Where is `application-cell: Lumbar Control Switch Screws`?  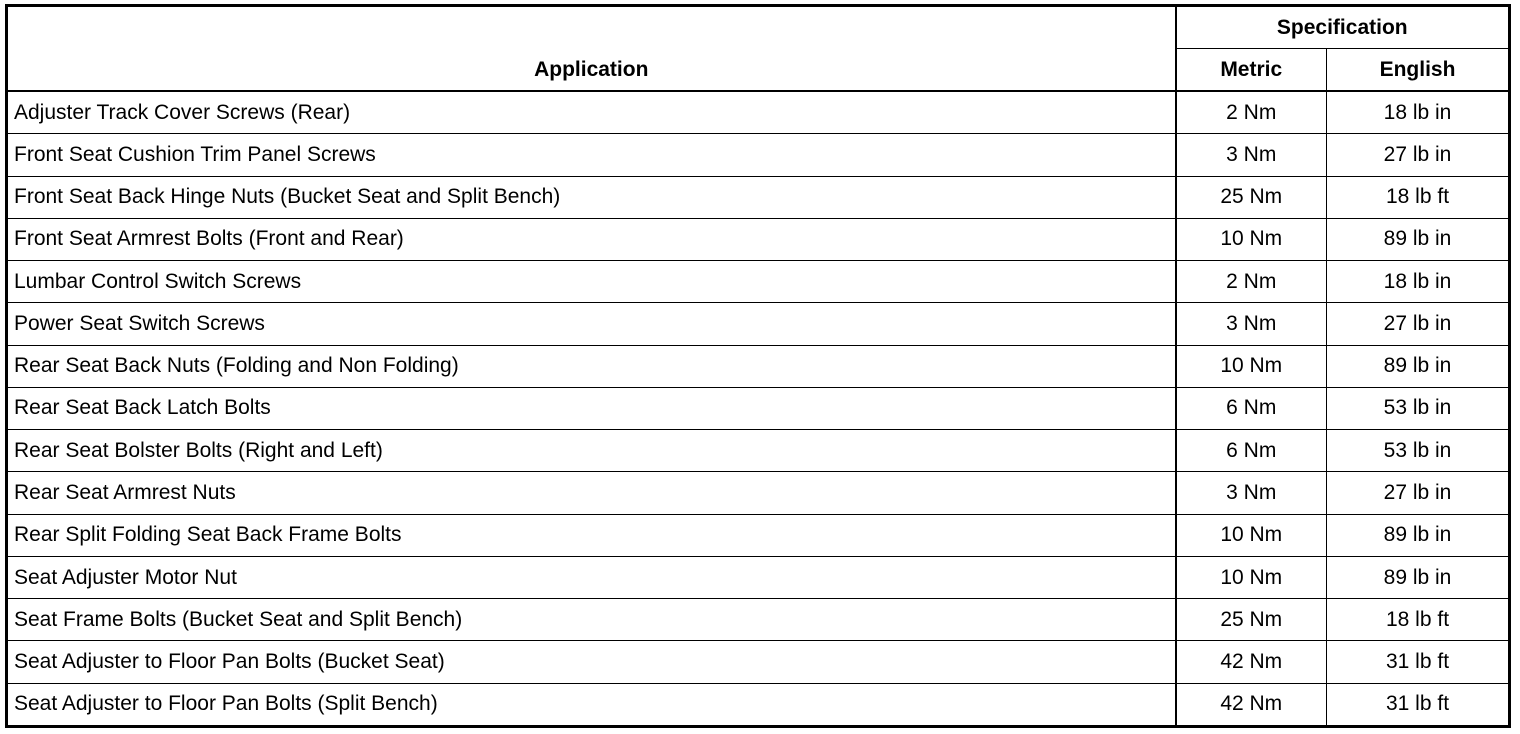 application-cell: Lumbar Control Switch Screws is located at coordinates (591, 282).